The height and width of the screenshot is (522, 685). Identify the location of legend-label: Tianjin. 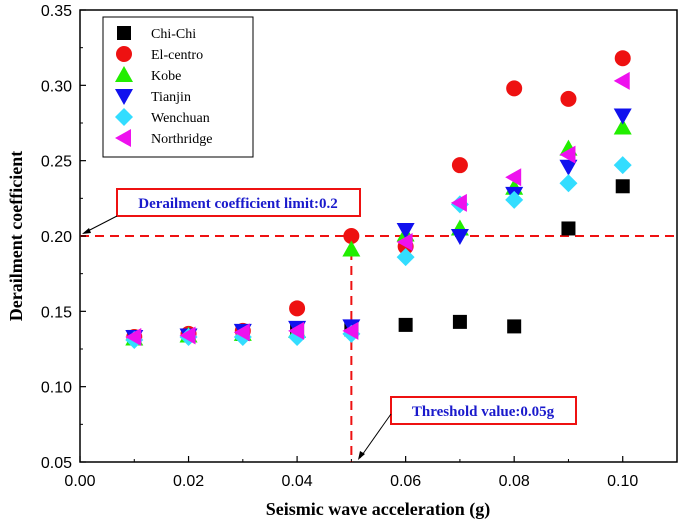
(171, 97).